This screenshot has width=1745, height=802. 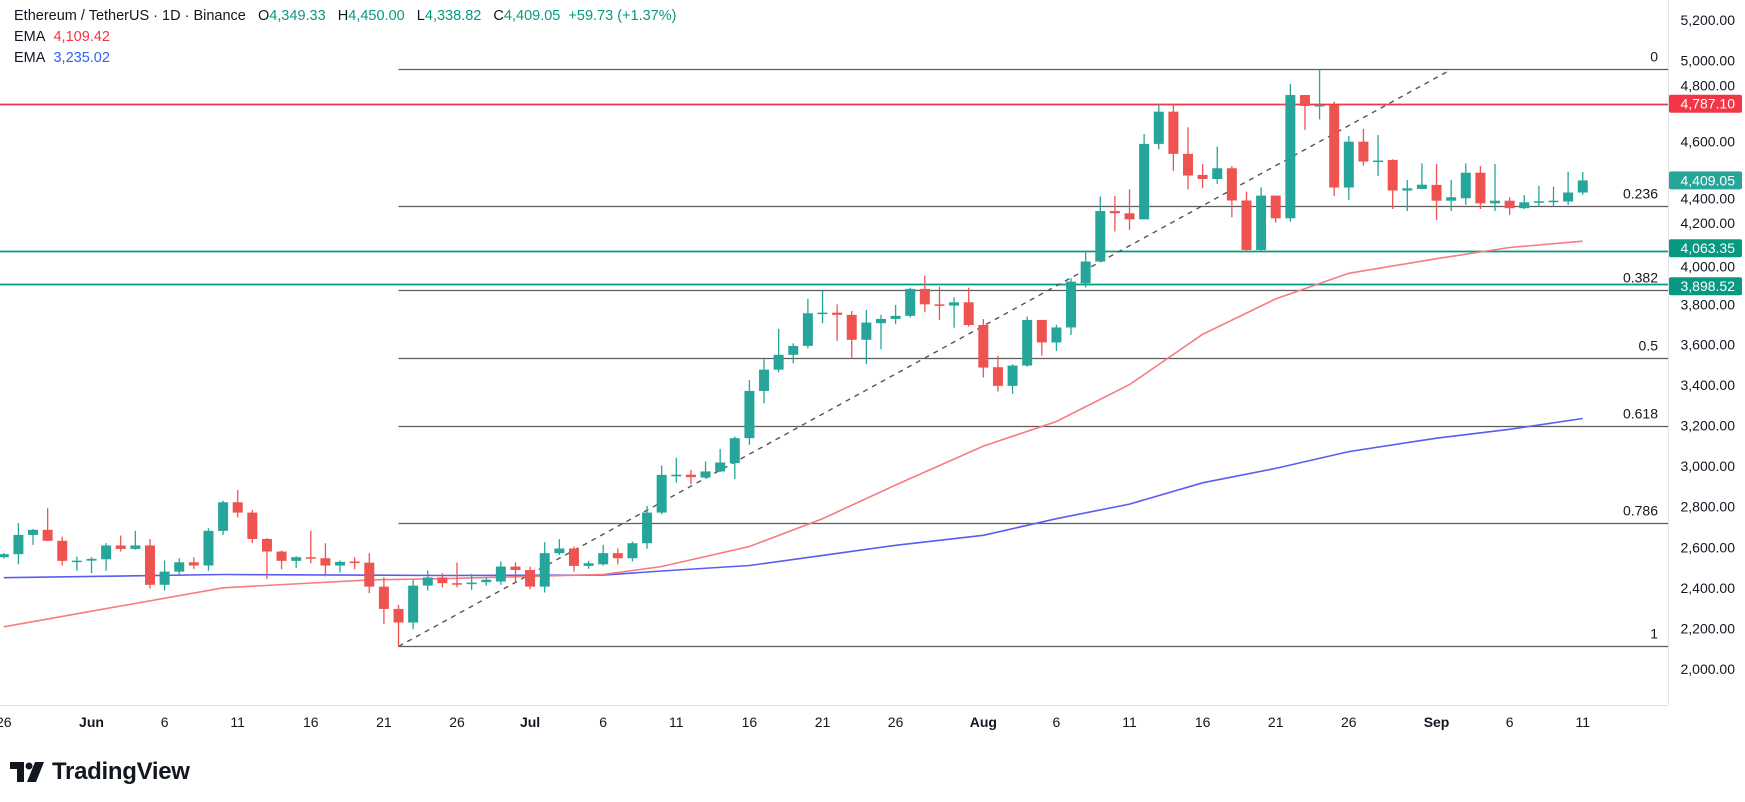 What do you see at coordinates (1708, 199) in the screenshot?
I see `price-tick-label: 4,400.00` at bounding box center [1708, 199].